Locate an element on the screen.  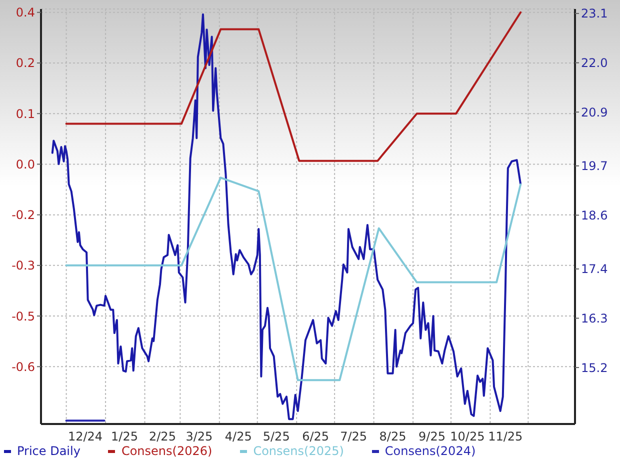
x-tick-label: 1/25 is located at coordinates (124, 437).